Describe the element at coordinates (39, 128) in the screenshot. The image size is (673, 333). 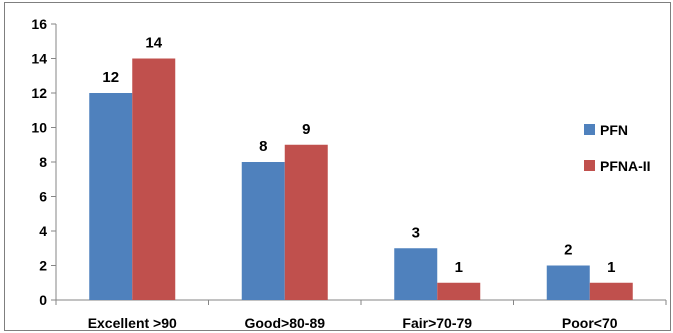
I see `y-tick-label: 10` at that location.